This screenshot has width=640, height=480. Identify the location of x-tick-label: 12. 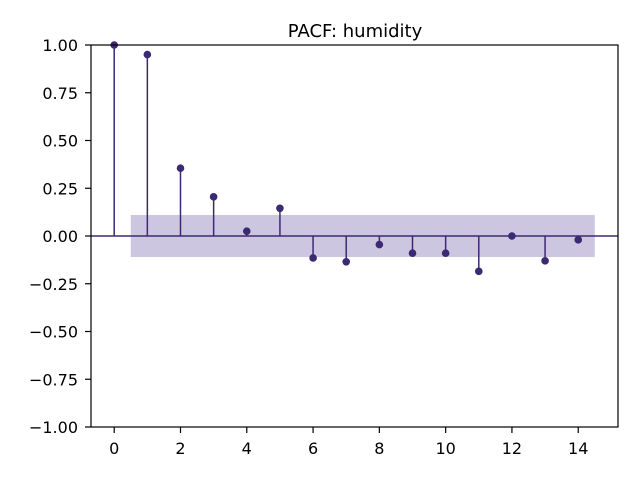
(512, 448).